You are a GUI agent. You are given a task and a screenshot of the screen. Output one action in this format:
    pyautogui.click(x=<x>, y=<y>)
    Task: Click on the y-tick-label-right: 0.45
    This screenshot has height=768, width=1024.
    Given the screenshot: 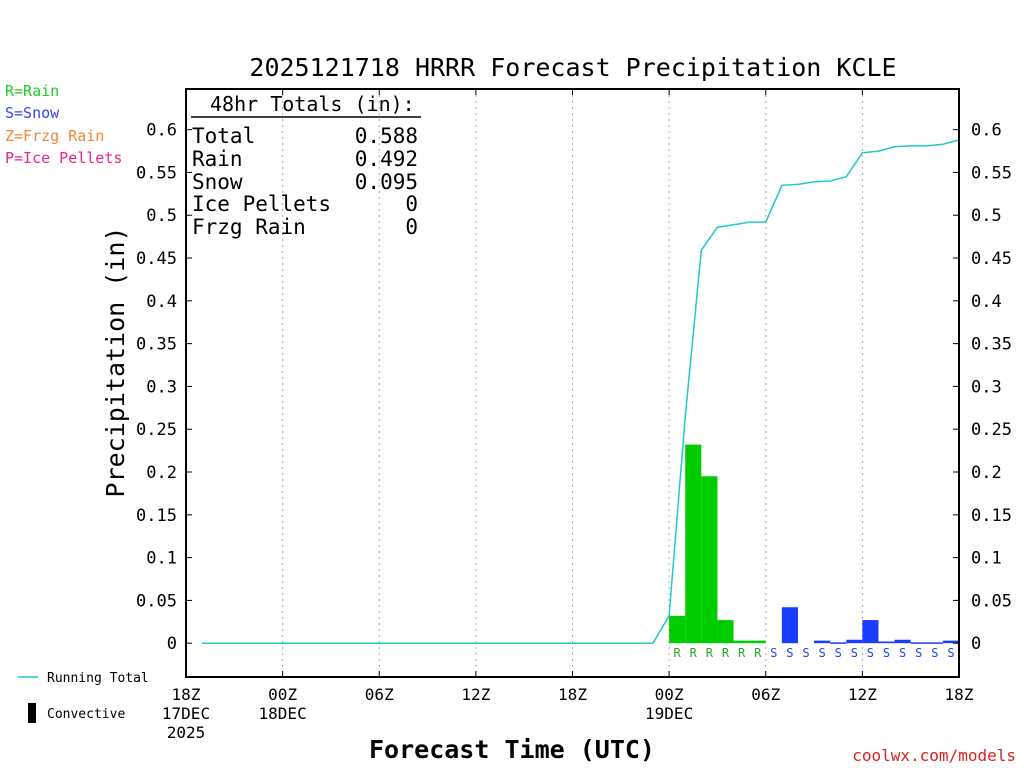 What is the action you would take?
    pyautogui.click(x=991, y=259)
    